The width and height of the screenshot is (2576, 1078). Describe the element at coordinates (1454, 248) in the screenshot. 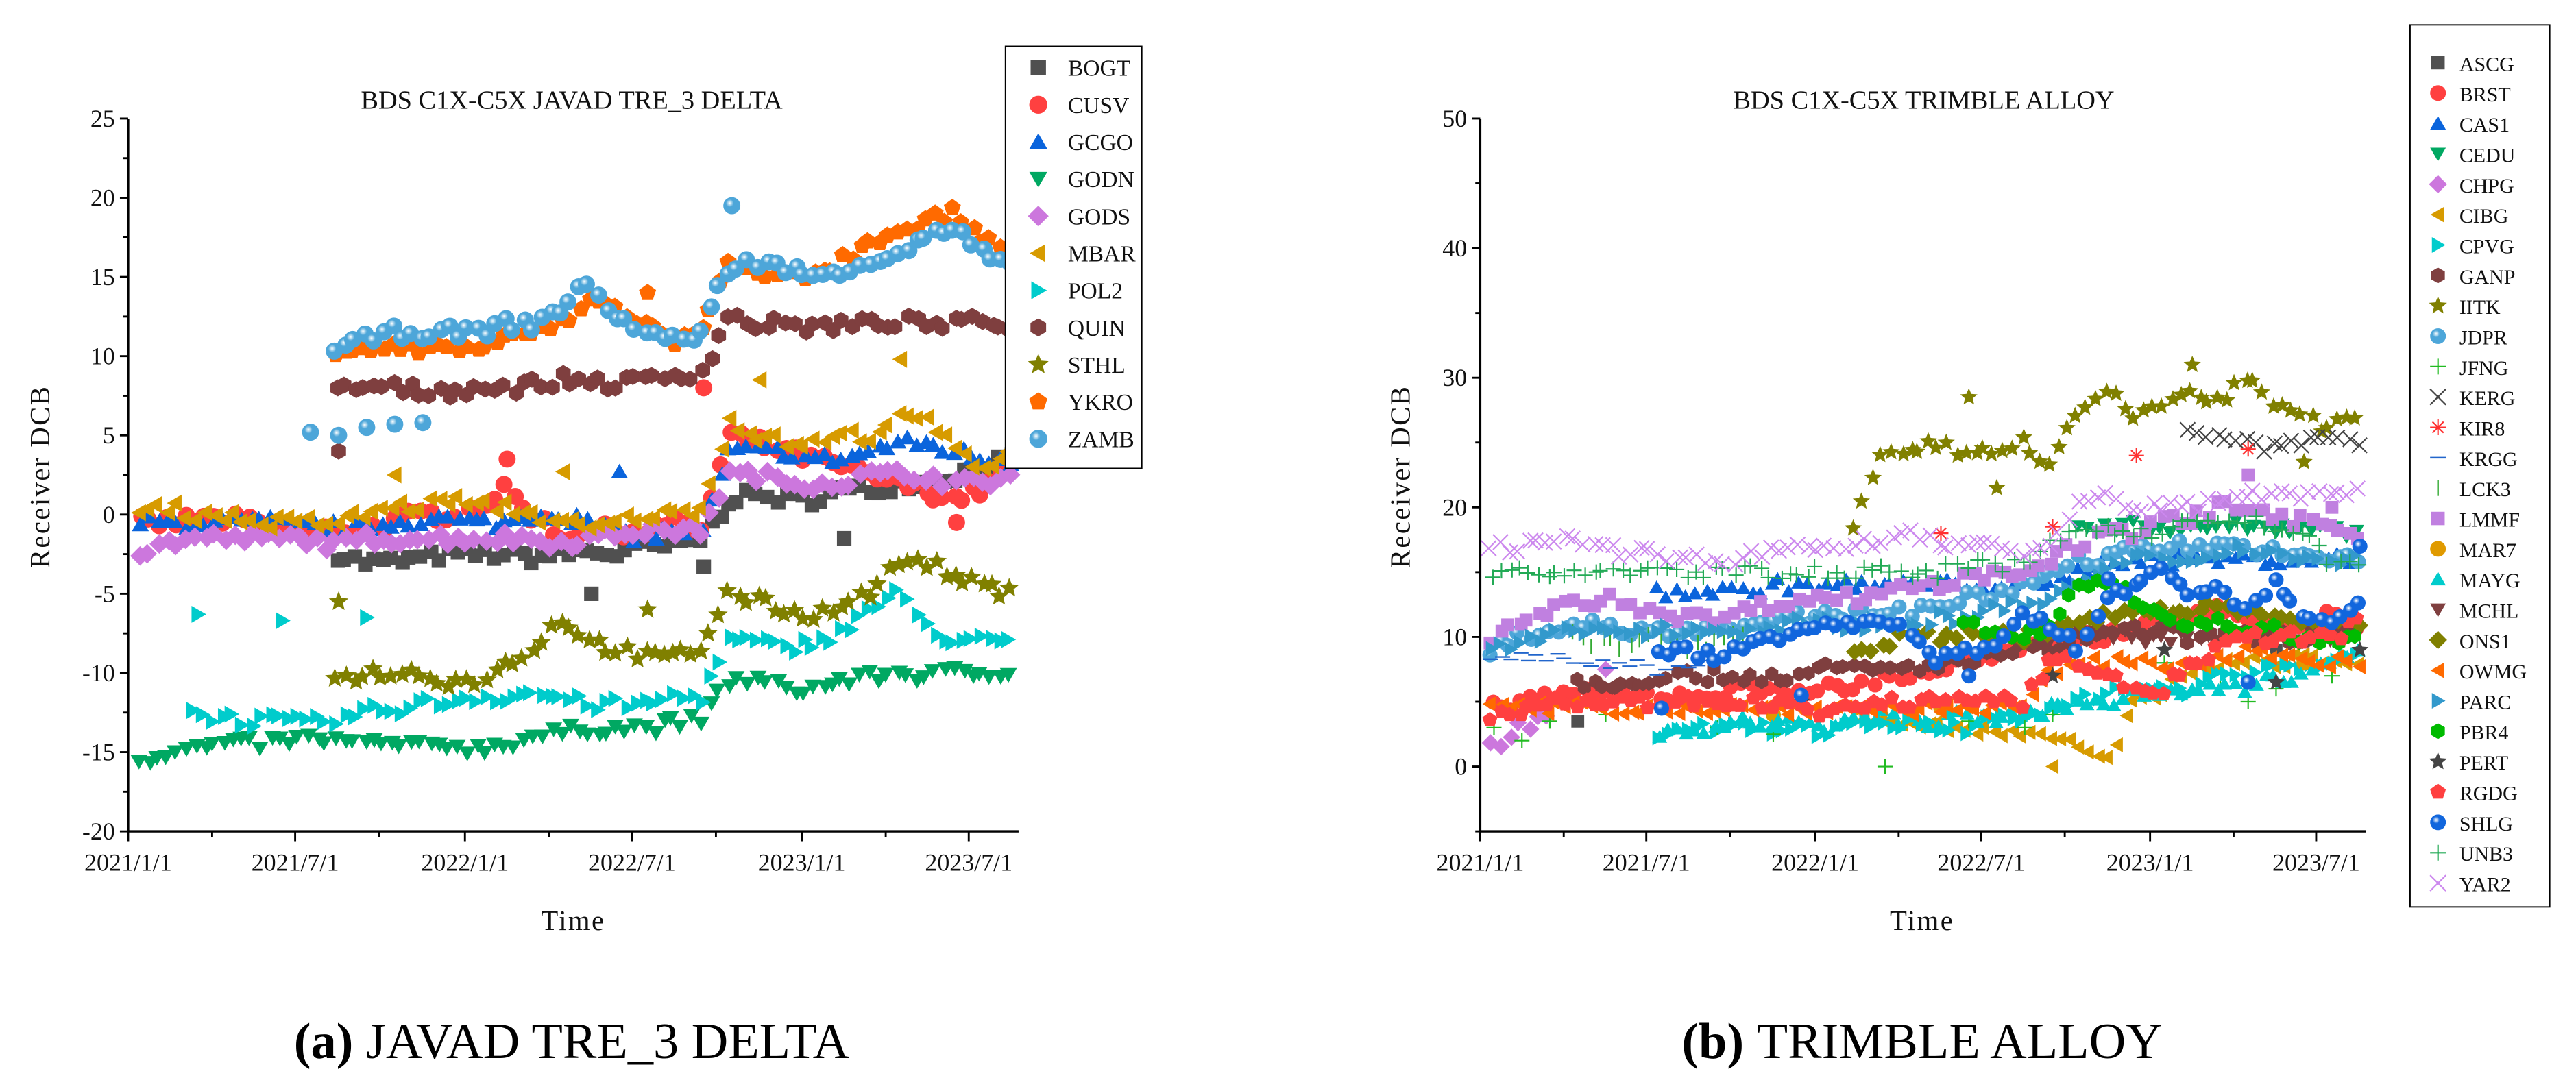

I see `y-tick-label: 40` at that location.